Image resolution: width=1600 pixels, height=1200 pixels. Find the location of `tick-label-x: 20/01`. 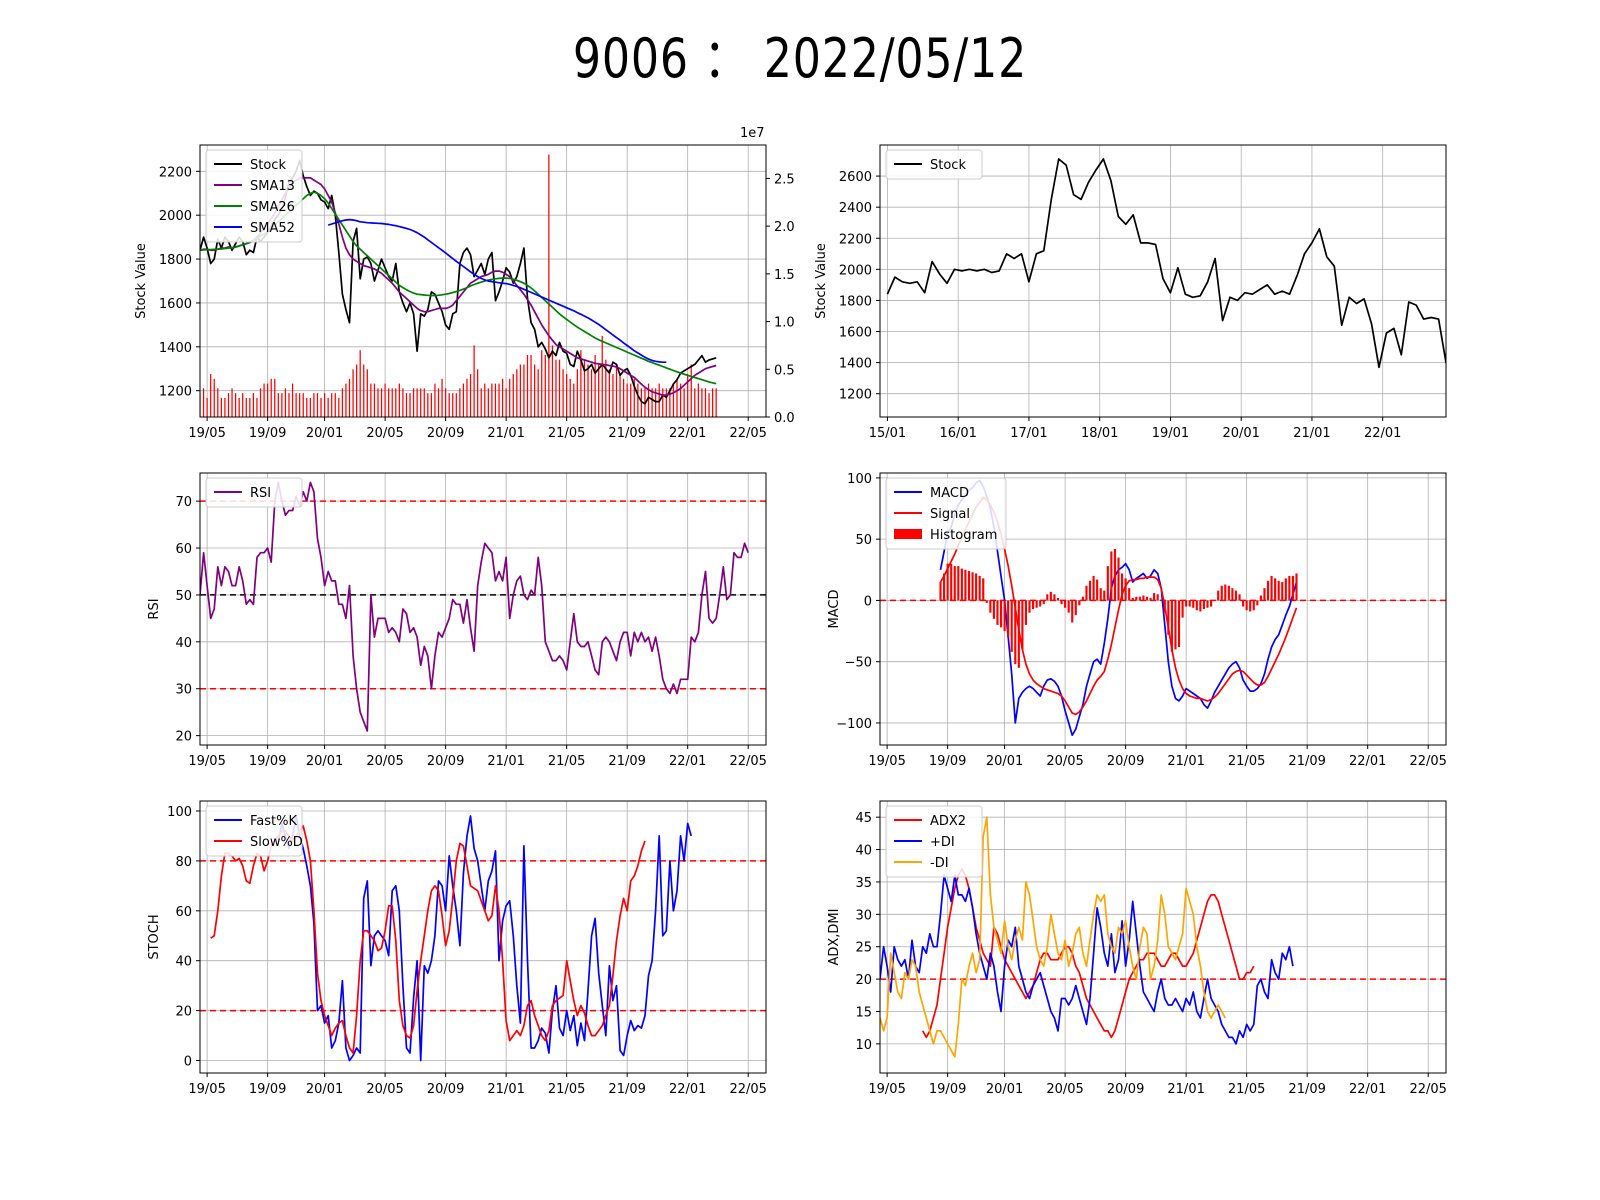

tick-label-x: 20/01 is located at coordinates (1004, 761).